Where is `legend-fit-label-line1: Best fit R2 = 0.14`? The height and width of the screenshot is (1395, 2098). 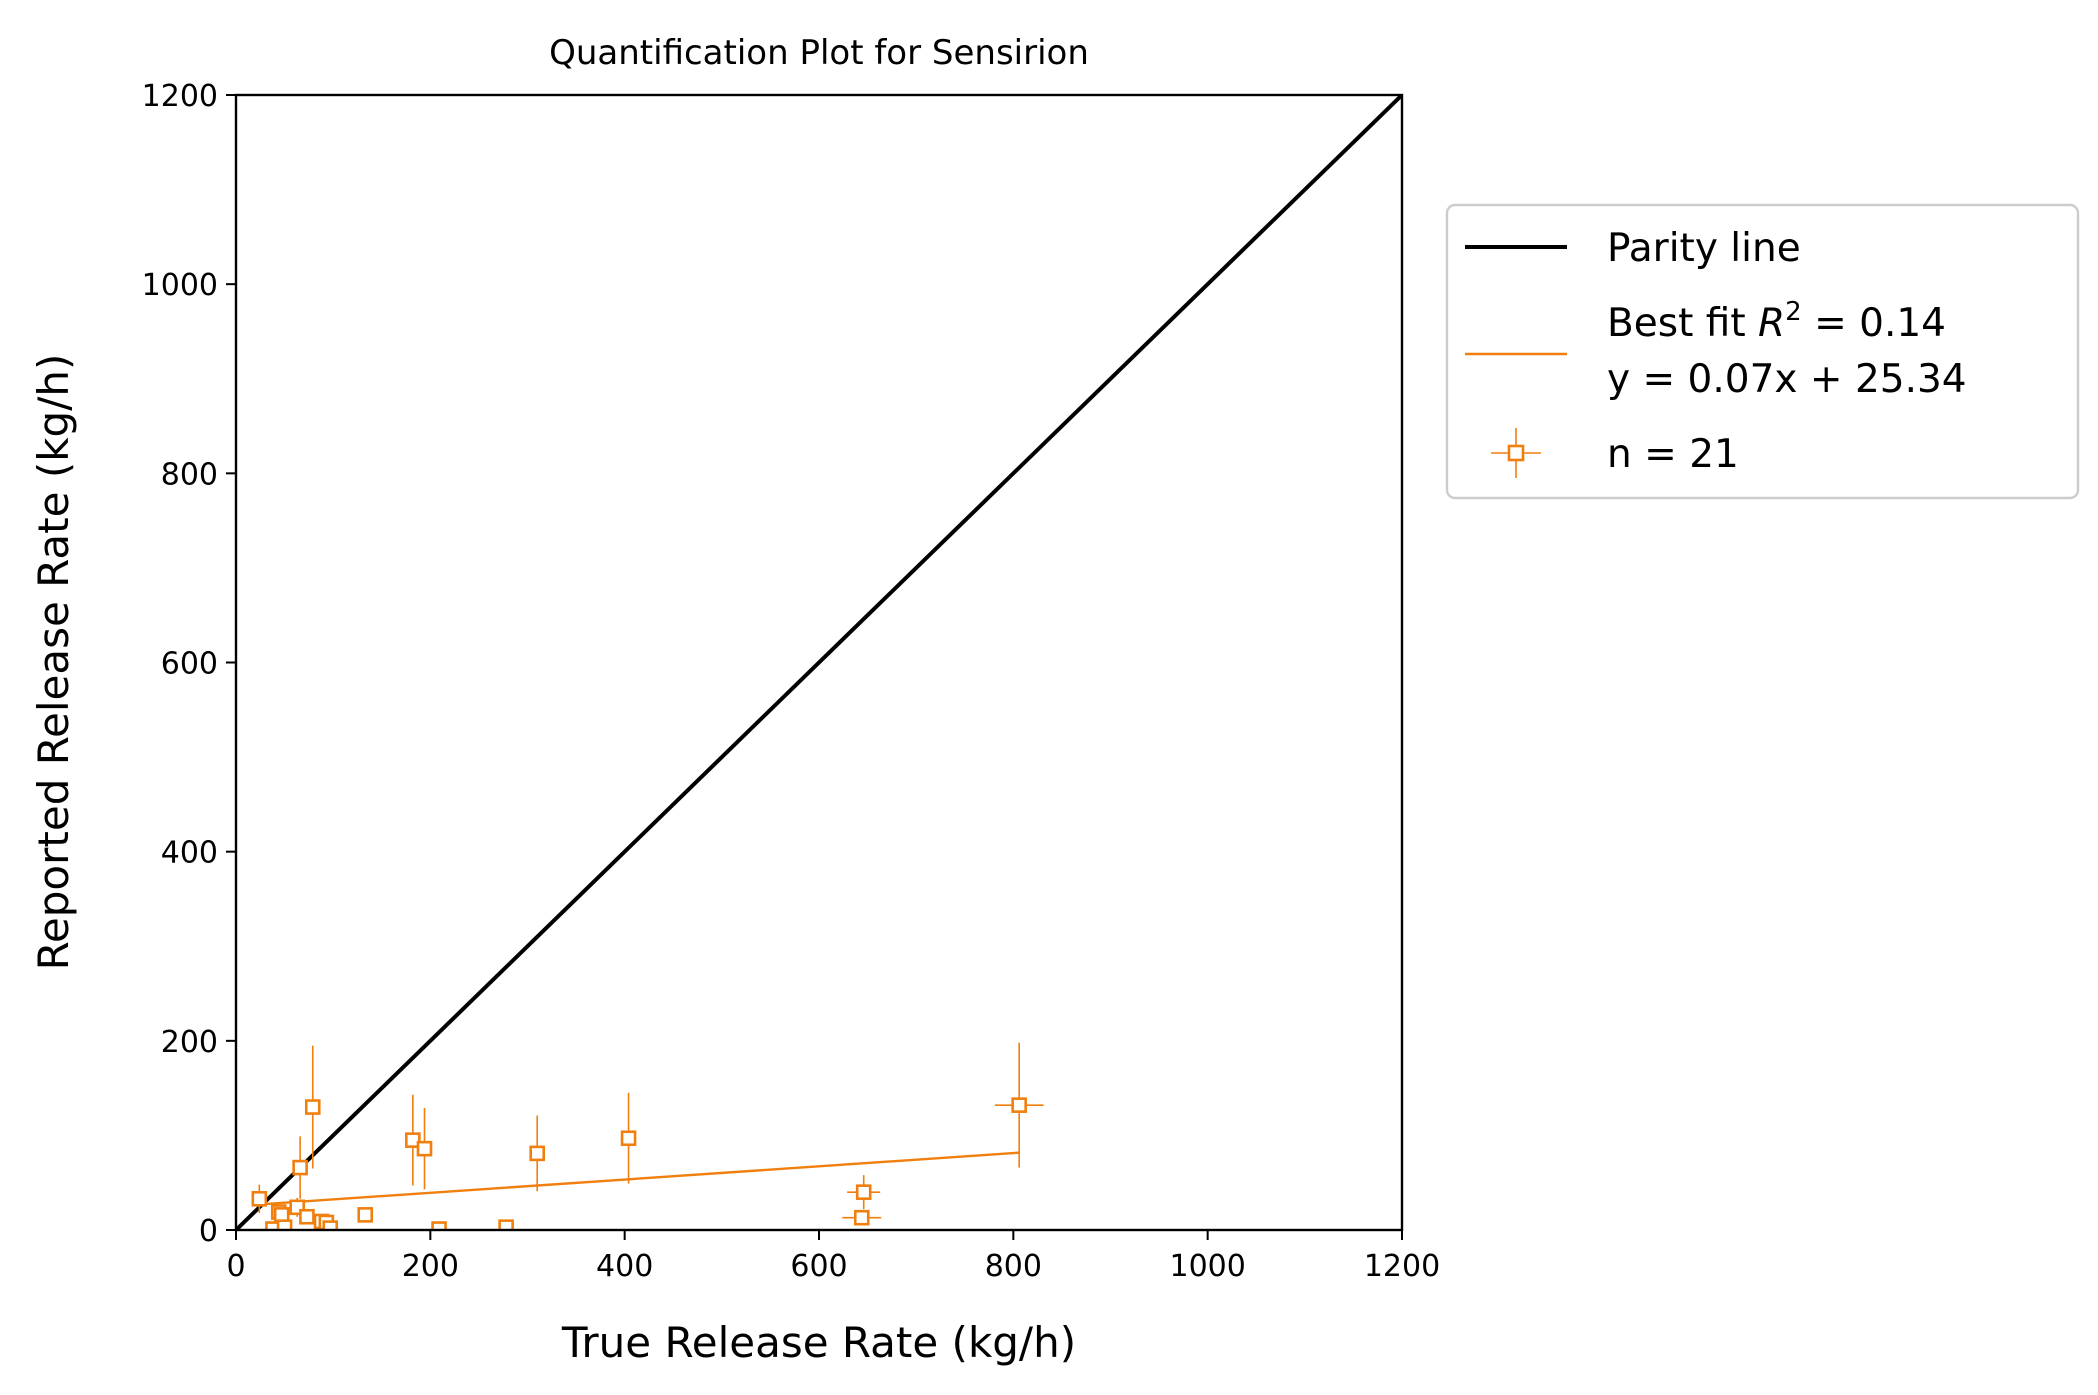 legend-fit-label-line1: Best fit R2 = 0.14 is located at coordinates (1776, 321).